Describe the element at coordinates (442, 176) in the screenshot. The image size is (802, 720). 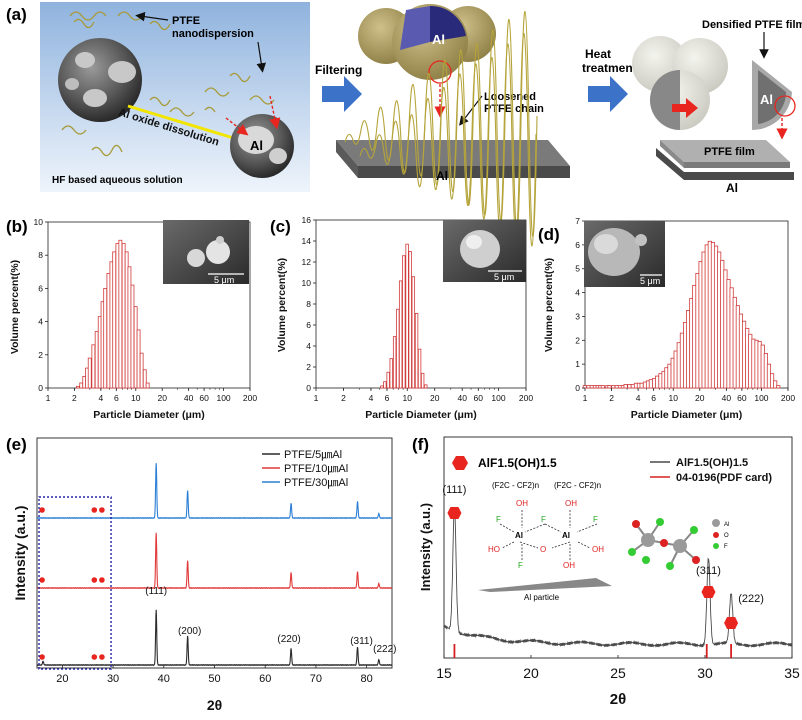
I see `al-substrate-label: Al` at that location.